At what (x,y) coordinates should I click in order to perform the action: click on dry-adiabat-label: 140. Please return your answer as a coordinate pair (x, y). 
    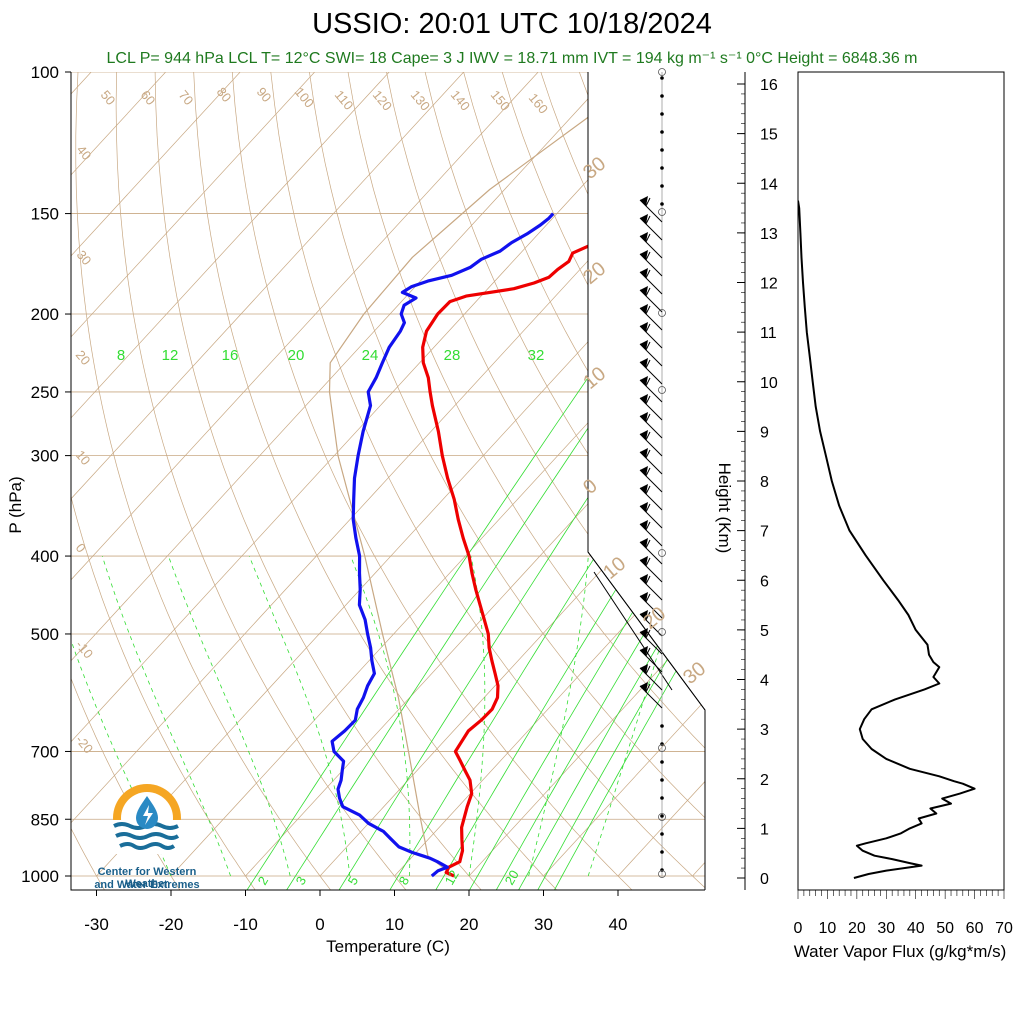
    Looking at the image, I should click on (460, 100).